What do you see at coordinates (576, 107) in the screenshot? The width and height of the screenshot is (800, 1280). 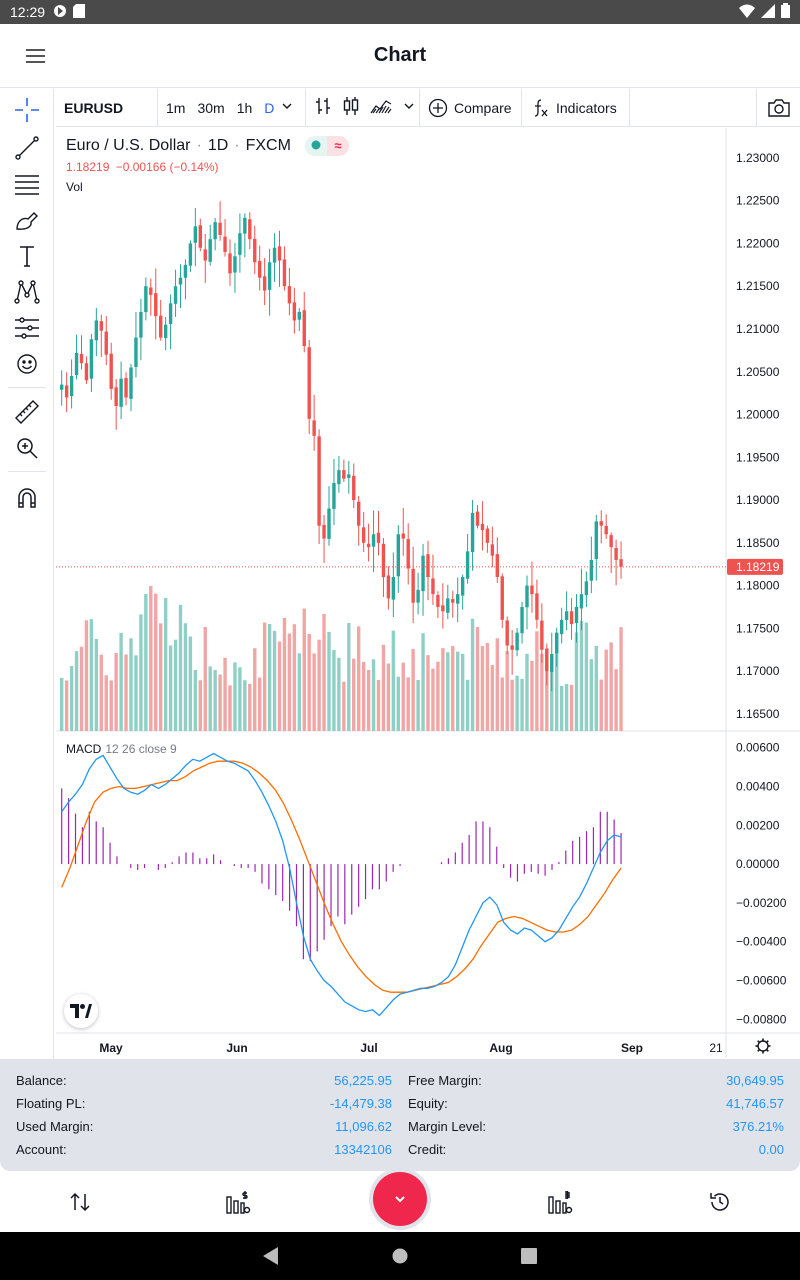 I see `indicators-button: Indicators` at bounding box center [576, 107].